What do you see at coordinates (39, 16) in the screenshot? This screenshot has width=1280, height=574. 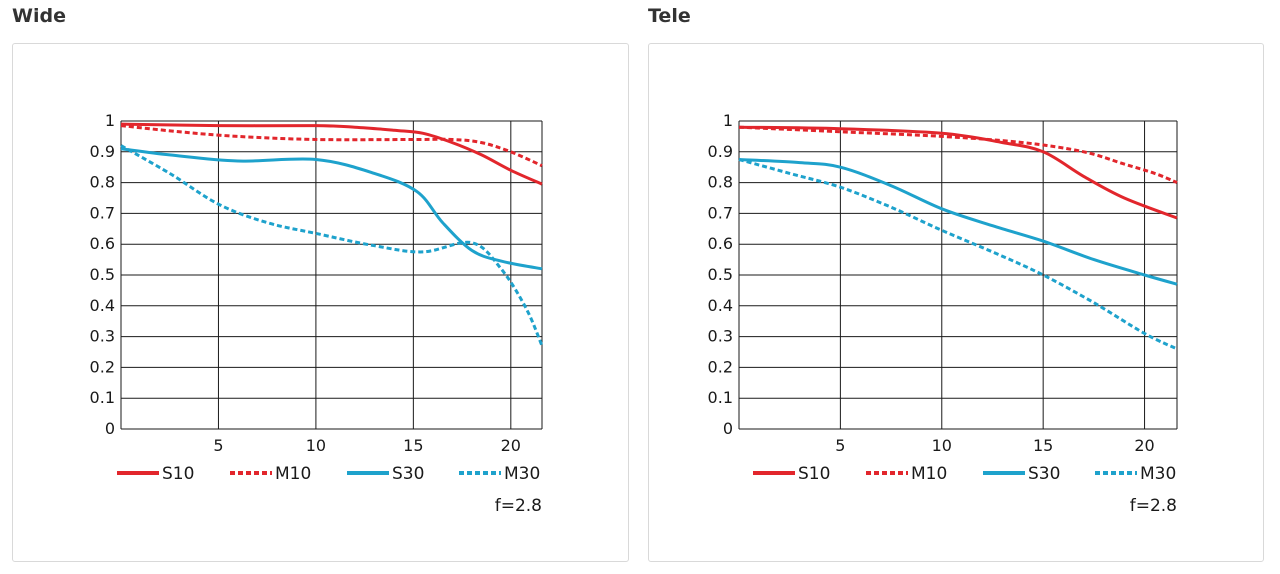 I see `wide-title: Wide` at bounding box center [39, 16].